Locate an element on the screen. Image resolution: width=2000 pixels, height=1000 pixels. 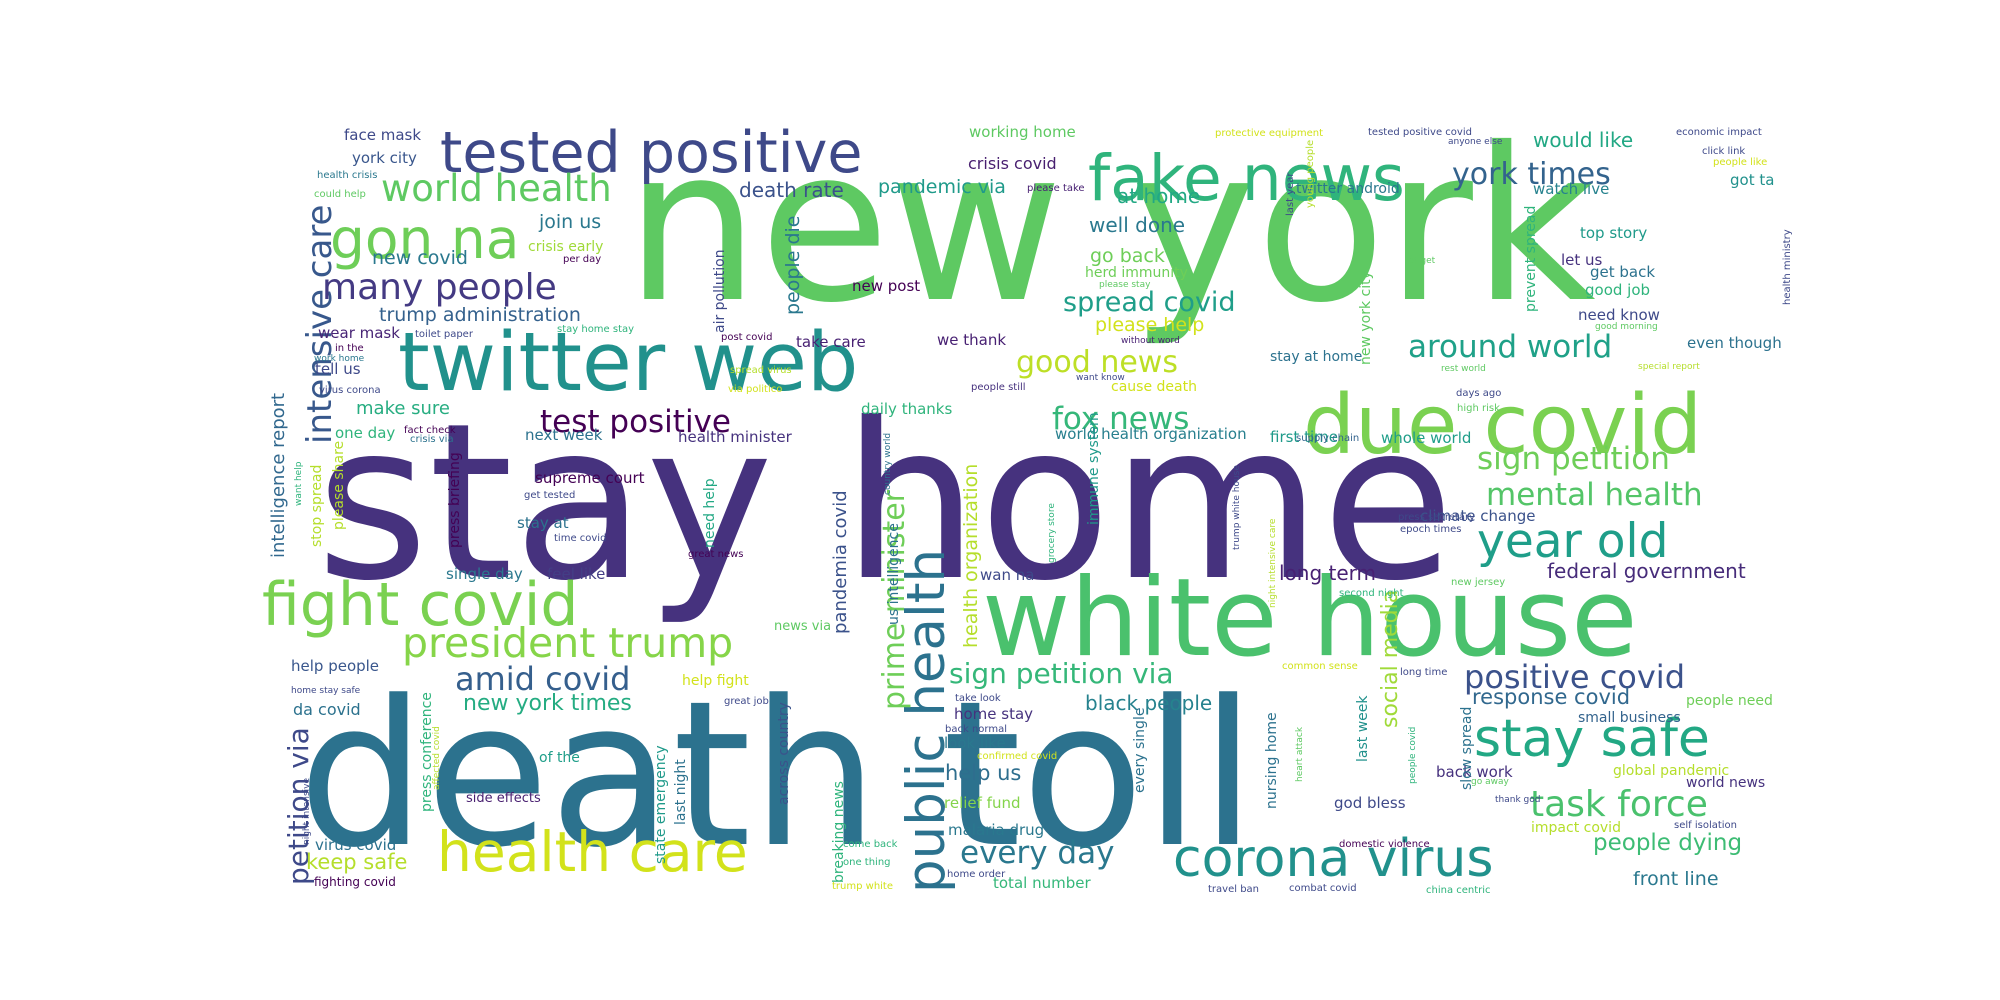
cloud-word: watch live is located at coordinates (1571, 189).